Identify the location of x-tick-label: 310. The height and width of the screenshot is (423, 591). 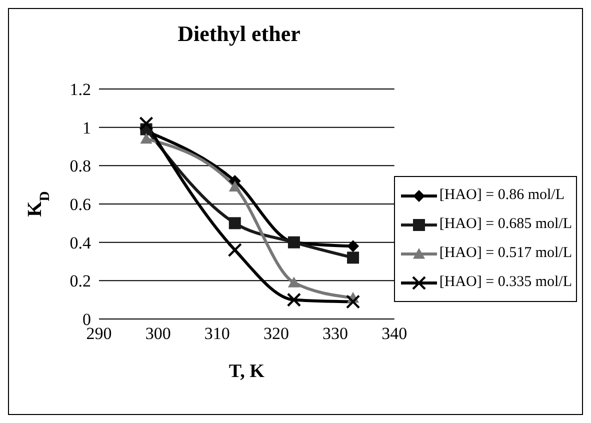
(217, 334).